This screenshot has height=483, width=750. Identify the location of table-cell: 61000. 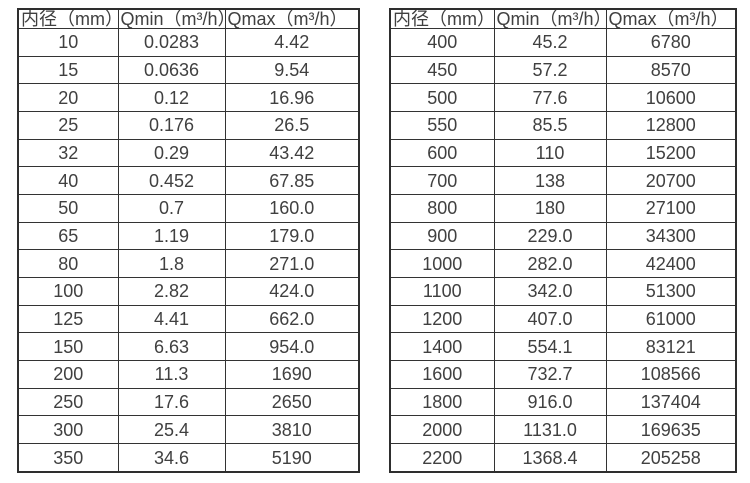
(671, 319).